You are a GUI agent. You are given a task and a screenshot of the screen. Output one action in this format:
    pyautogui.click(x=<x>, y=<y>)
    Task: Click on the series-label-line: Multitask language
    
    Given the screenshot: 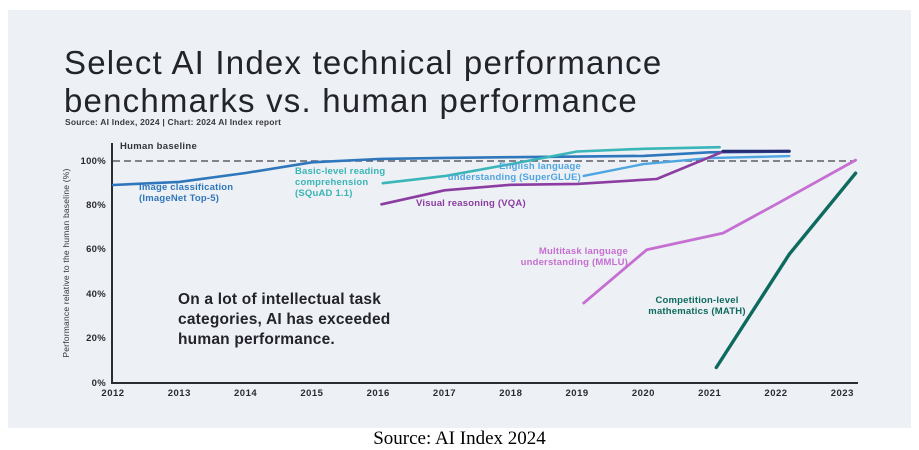 What is the action you would take?
    pyautogui.click(x=583, y=251)
    